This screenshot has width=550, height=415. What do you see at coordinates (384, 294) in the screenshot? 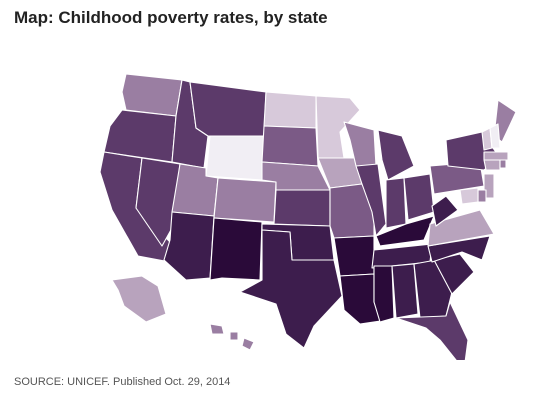
I see `state-mississippi: Mississippi` at bounding box center [384, 294].